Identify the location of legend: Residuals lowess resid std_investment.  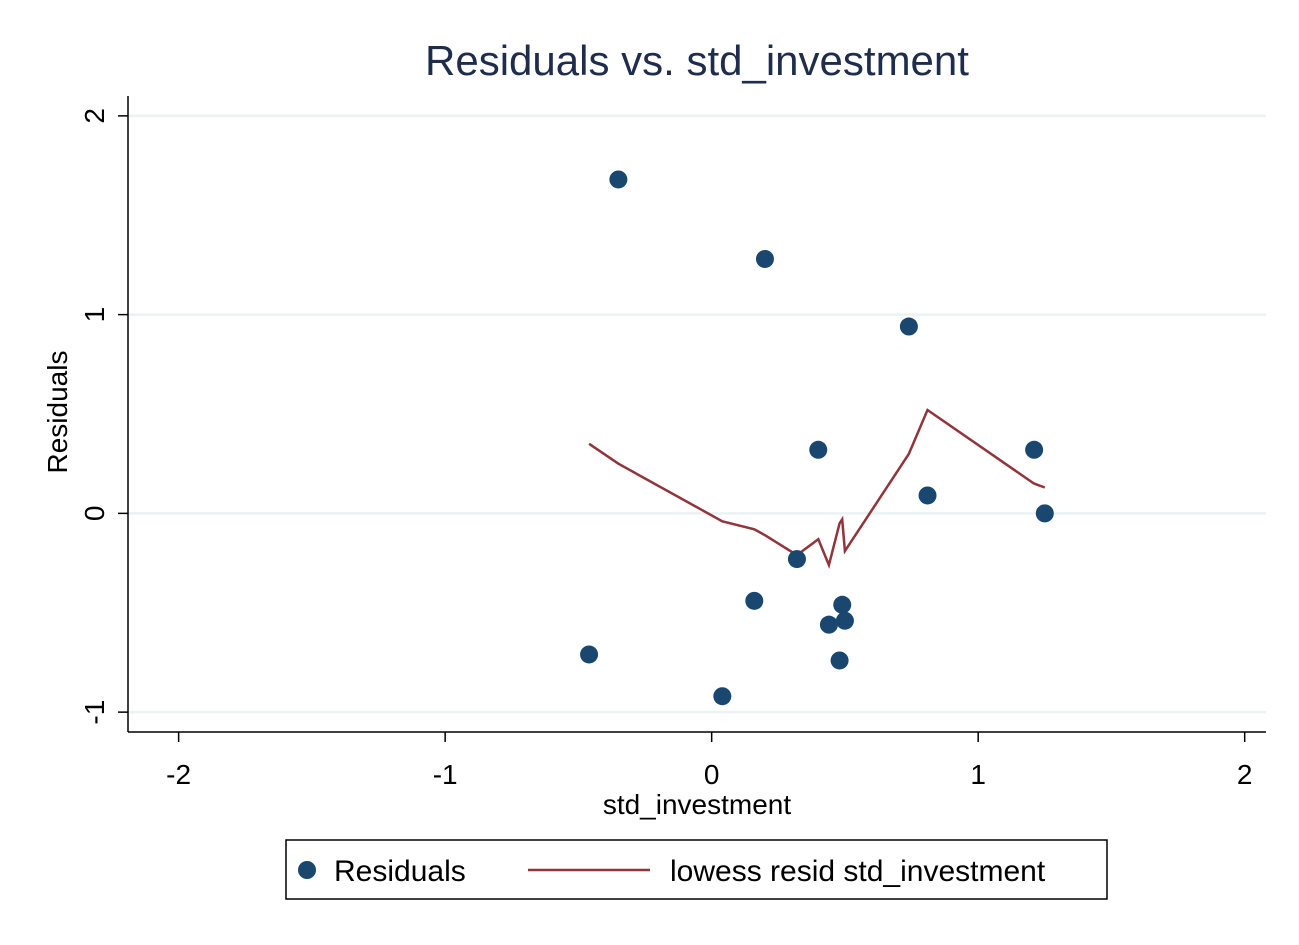
(696, 869).